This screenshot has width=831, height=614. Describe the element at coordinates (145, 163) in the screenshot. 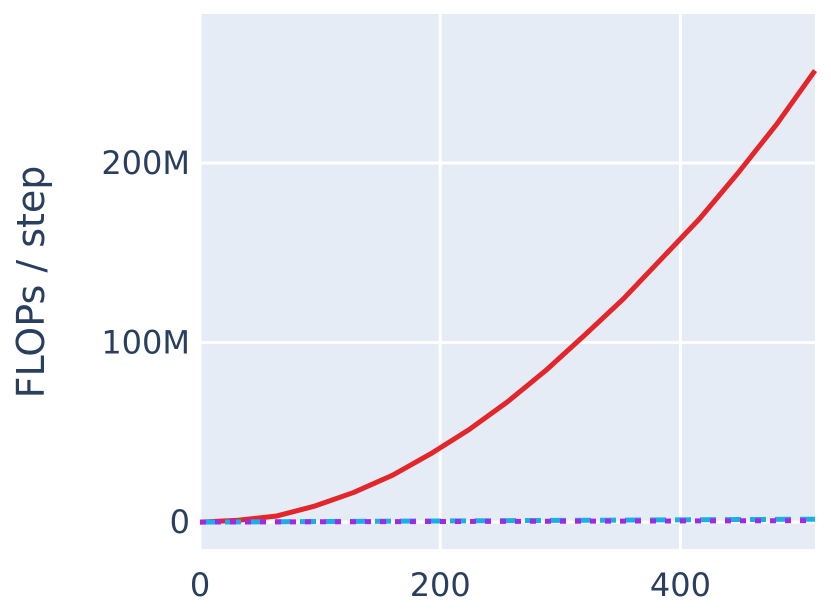

I see `y-tick-label-2: 200M` at that location.